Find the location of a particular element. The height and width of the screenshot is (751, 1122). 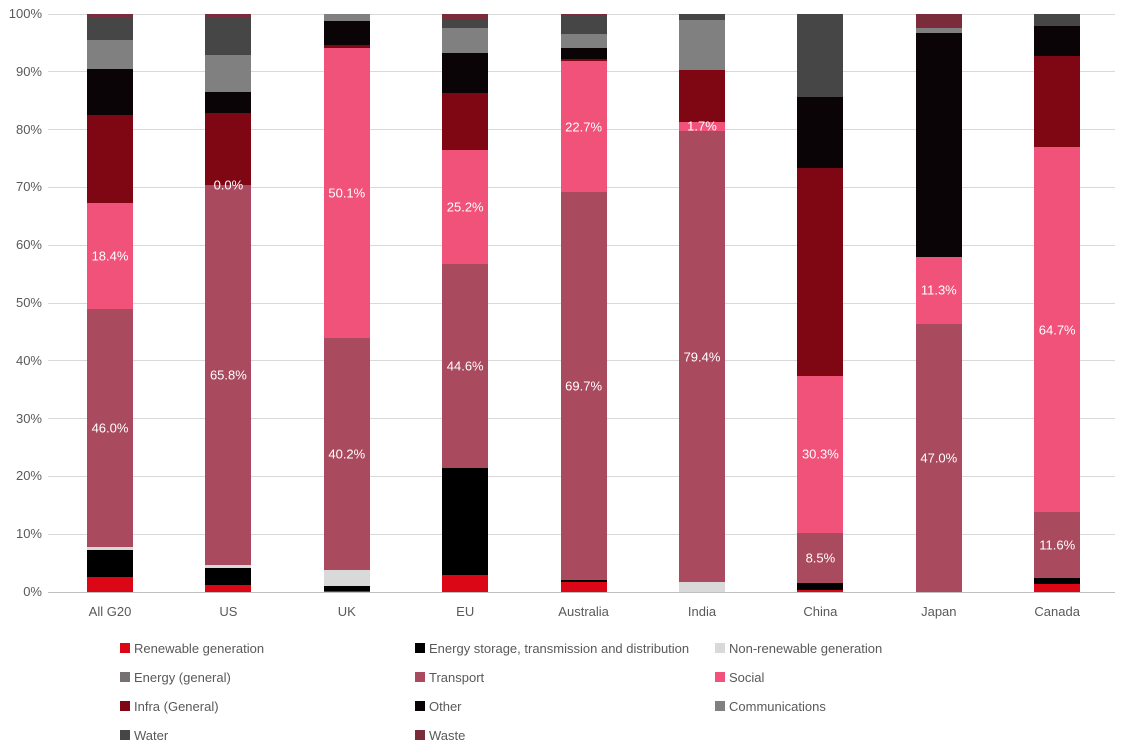

legend-label: Water is located at coordinates (151, 735).